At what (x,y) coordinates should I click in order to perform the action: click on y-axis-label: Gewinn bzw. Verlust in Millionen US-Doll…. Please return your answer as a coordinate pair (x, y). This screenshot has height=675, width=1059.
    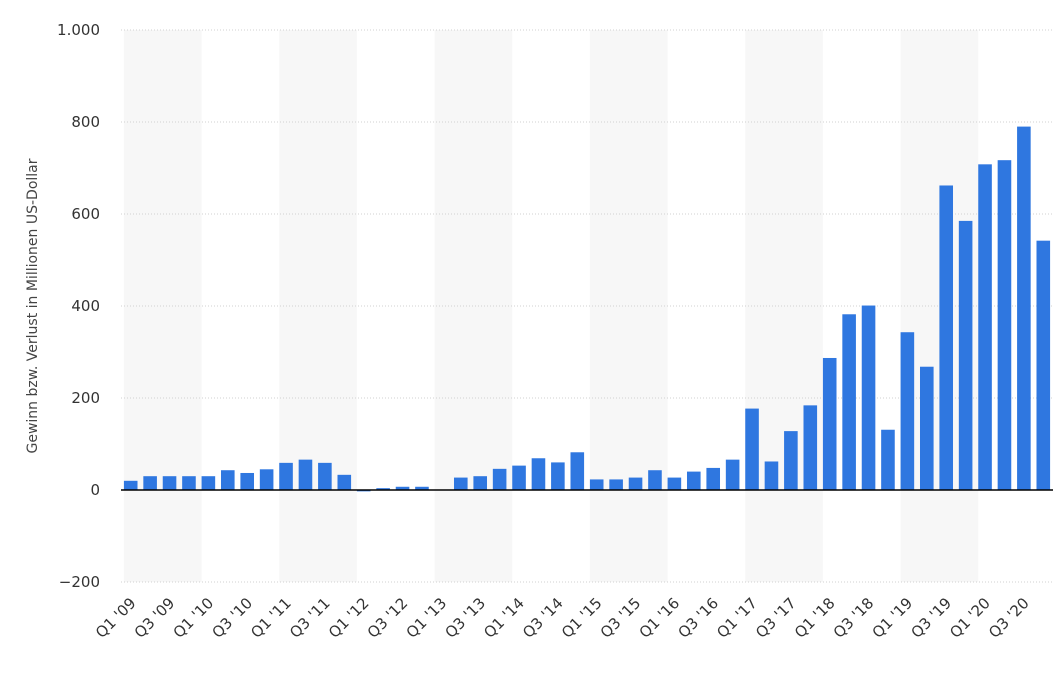
    Looking at the image, I should click on (33, 305).